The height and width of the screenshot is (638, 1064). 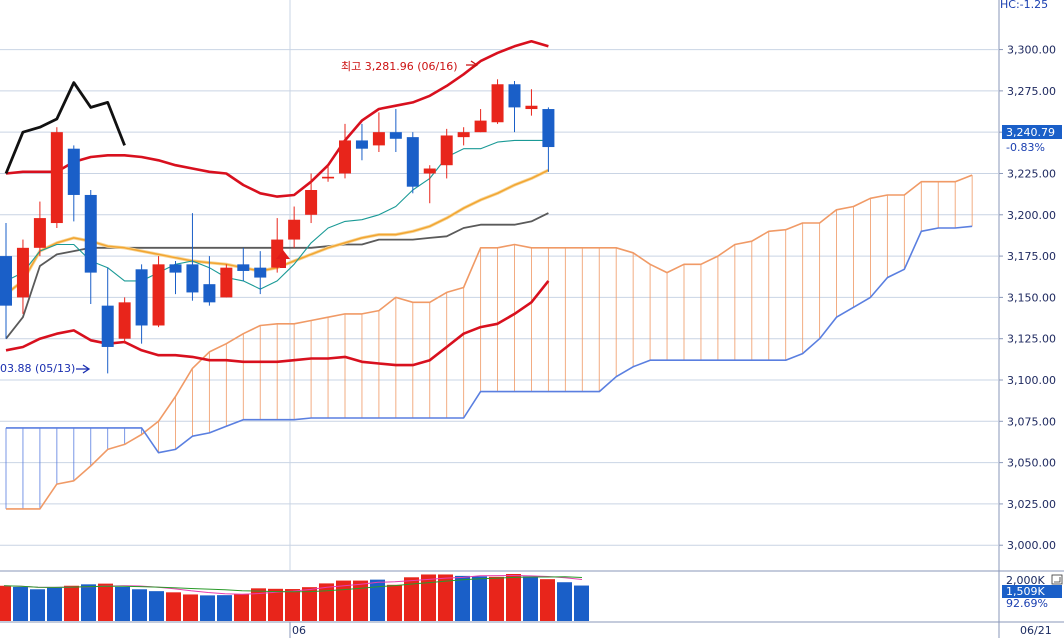 I want to click on high-arrow-icon, so click(x=472, y=65).